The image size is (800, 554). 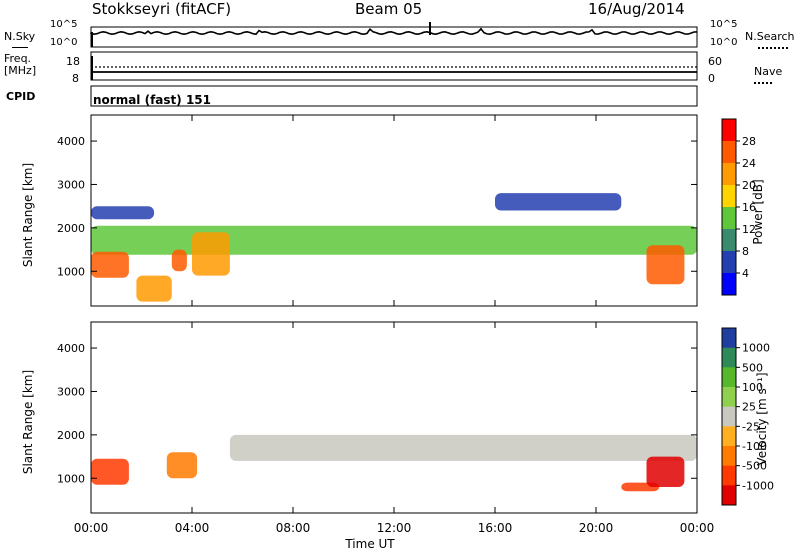 What do you see at coordinates (752, 387) in the screenshot?
I see `velocity-colorbar-tick-label-2: 100` at bounding box center [752, 387].